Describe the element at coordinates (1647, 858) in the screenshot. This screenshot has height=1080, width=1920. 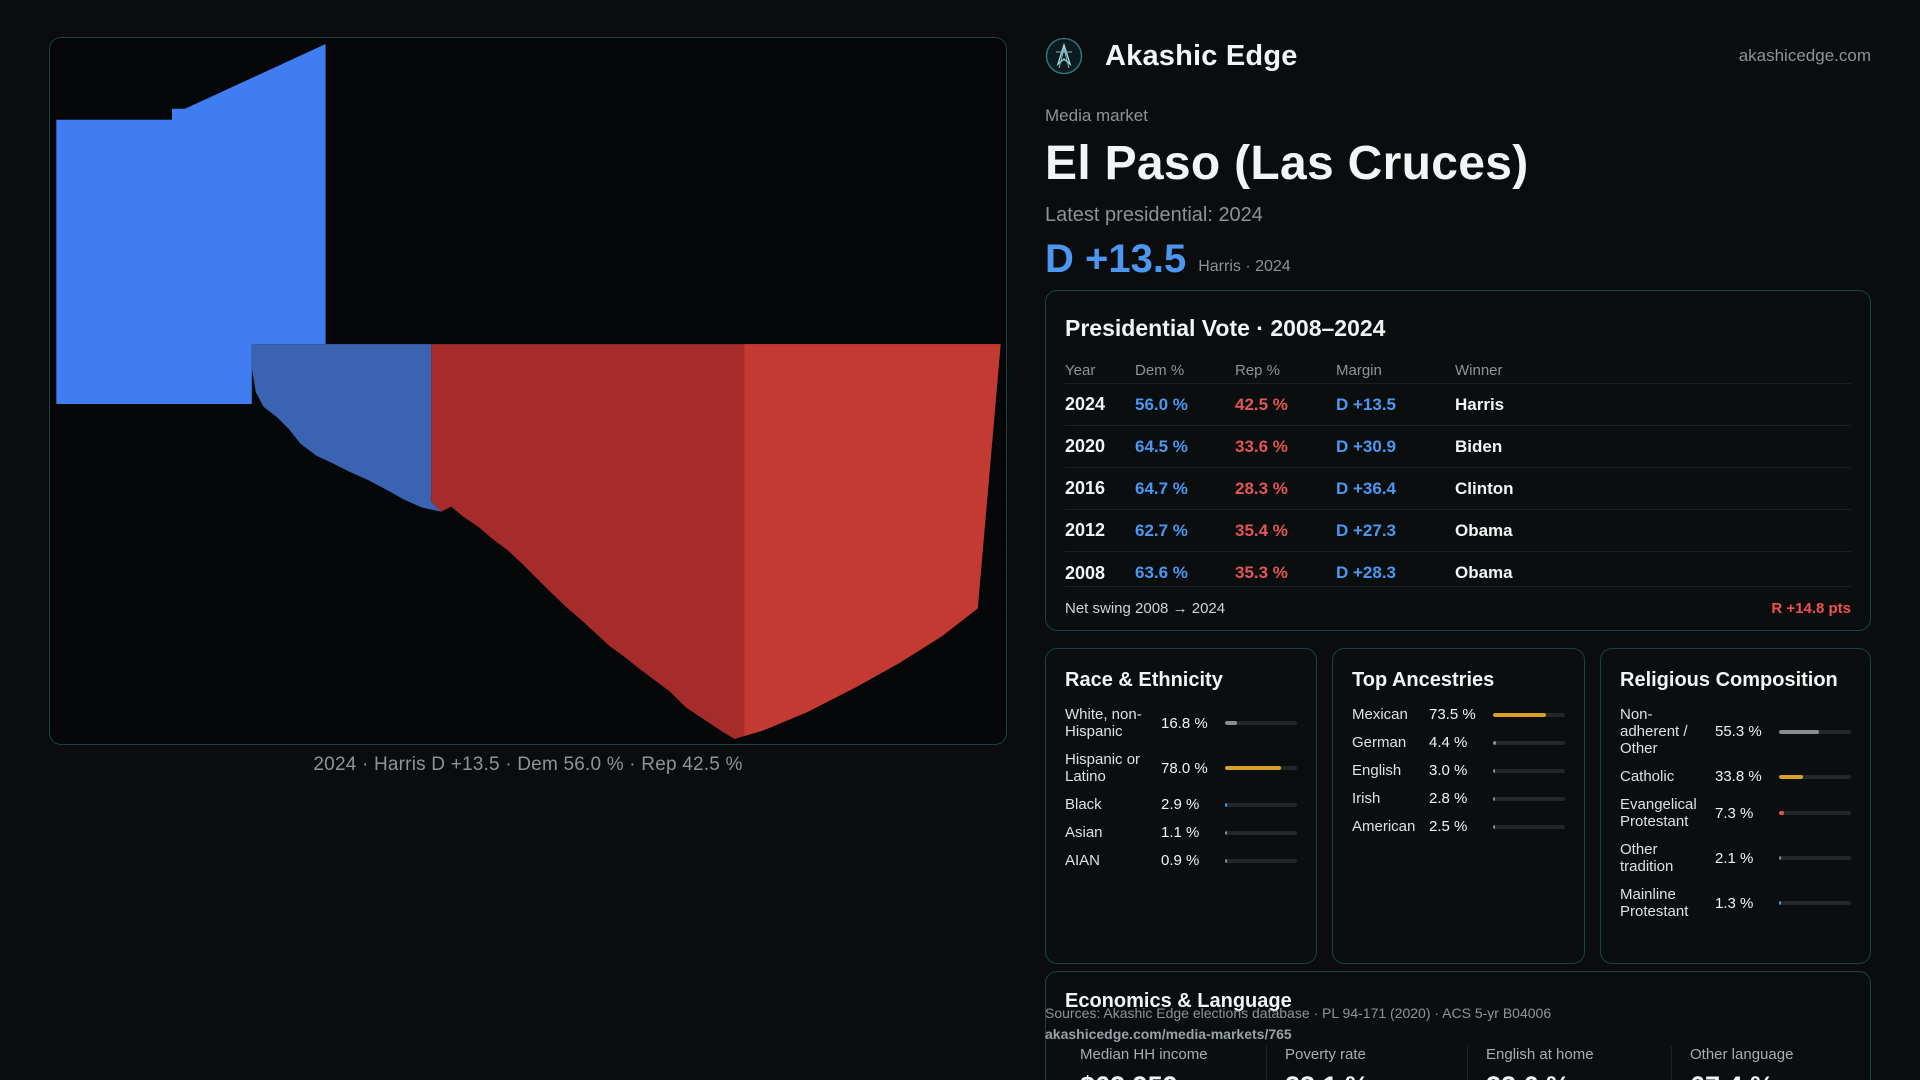
I see `demographic-label: Other tradition` at that location.